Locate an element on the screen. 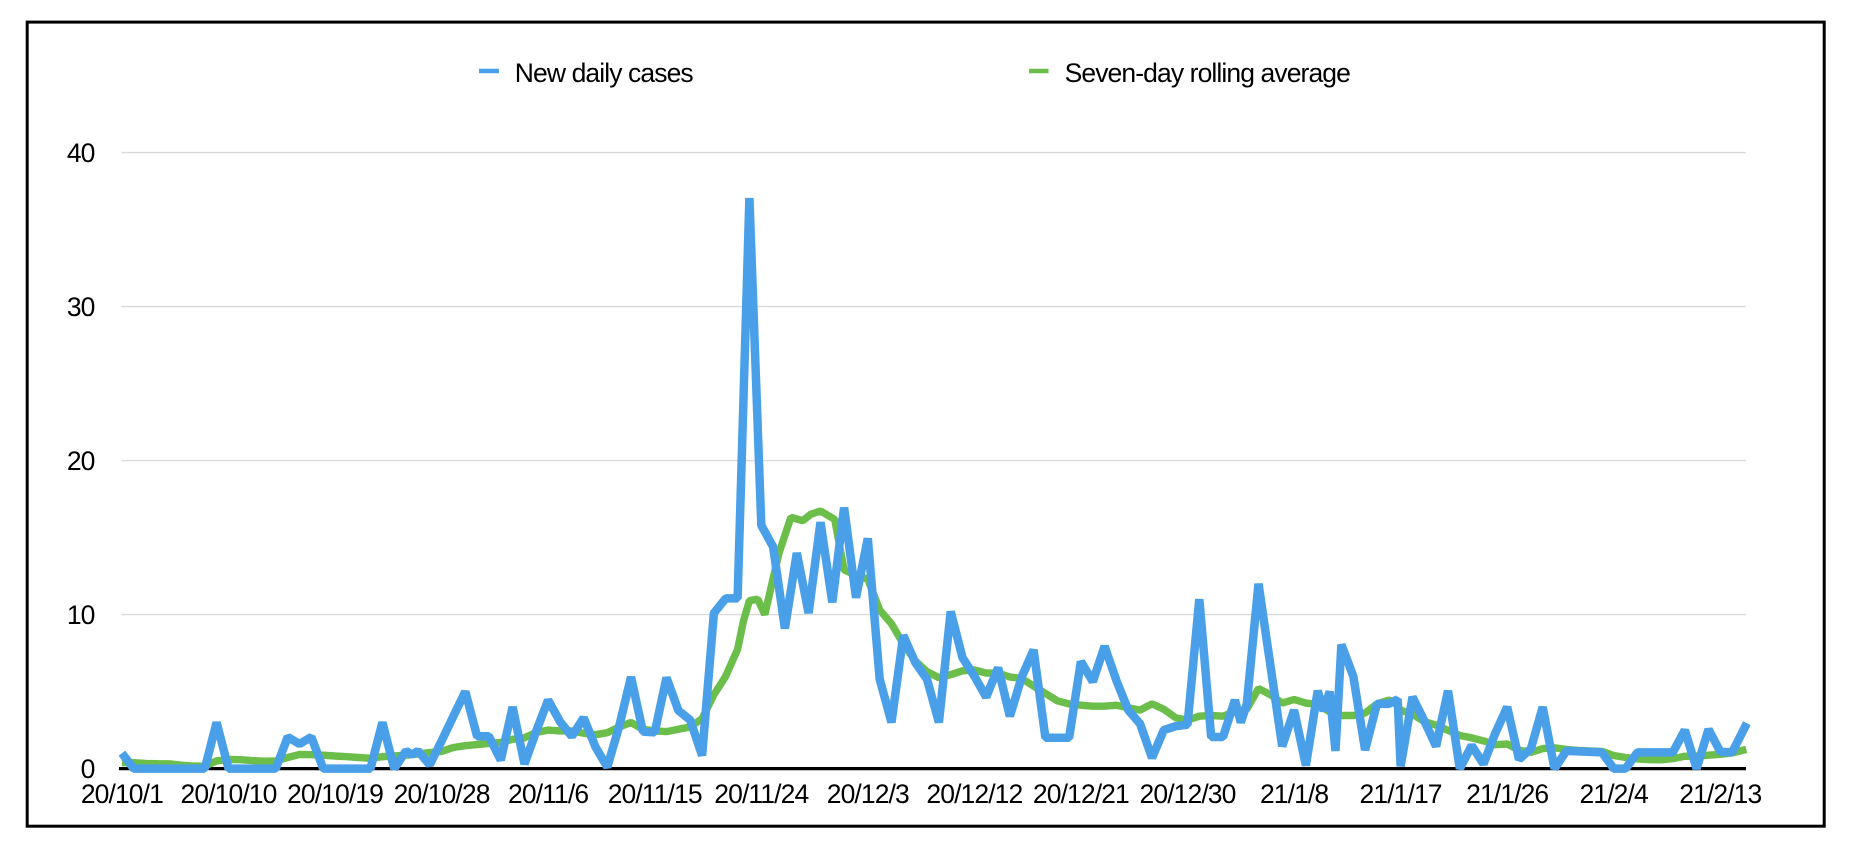  svg-text: New daily cases is located at coordinates (604, 73).